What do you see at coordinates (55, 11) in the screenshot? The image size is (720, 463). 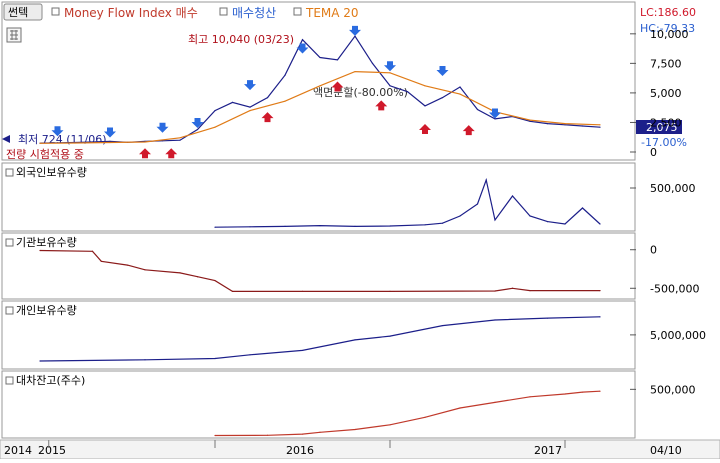 I see `indicator-checkbox-icon` at bounding box center [55, 11].